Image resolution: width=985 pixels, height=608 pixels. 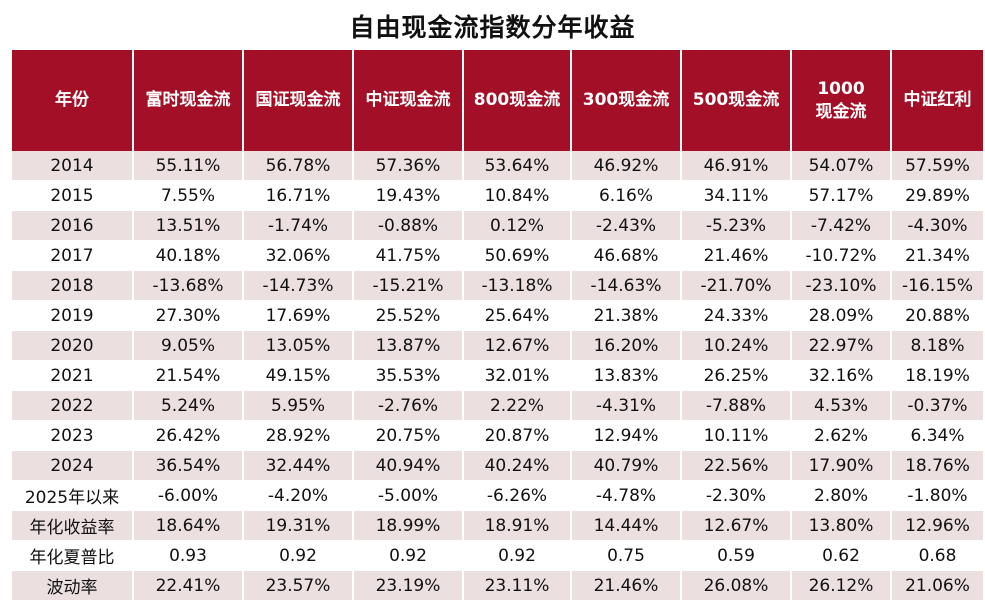 I want to click on table-cell: 4.53%, so click(x=842, y=406).